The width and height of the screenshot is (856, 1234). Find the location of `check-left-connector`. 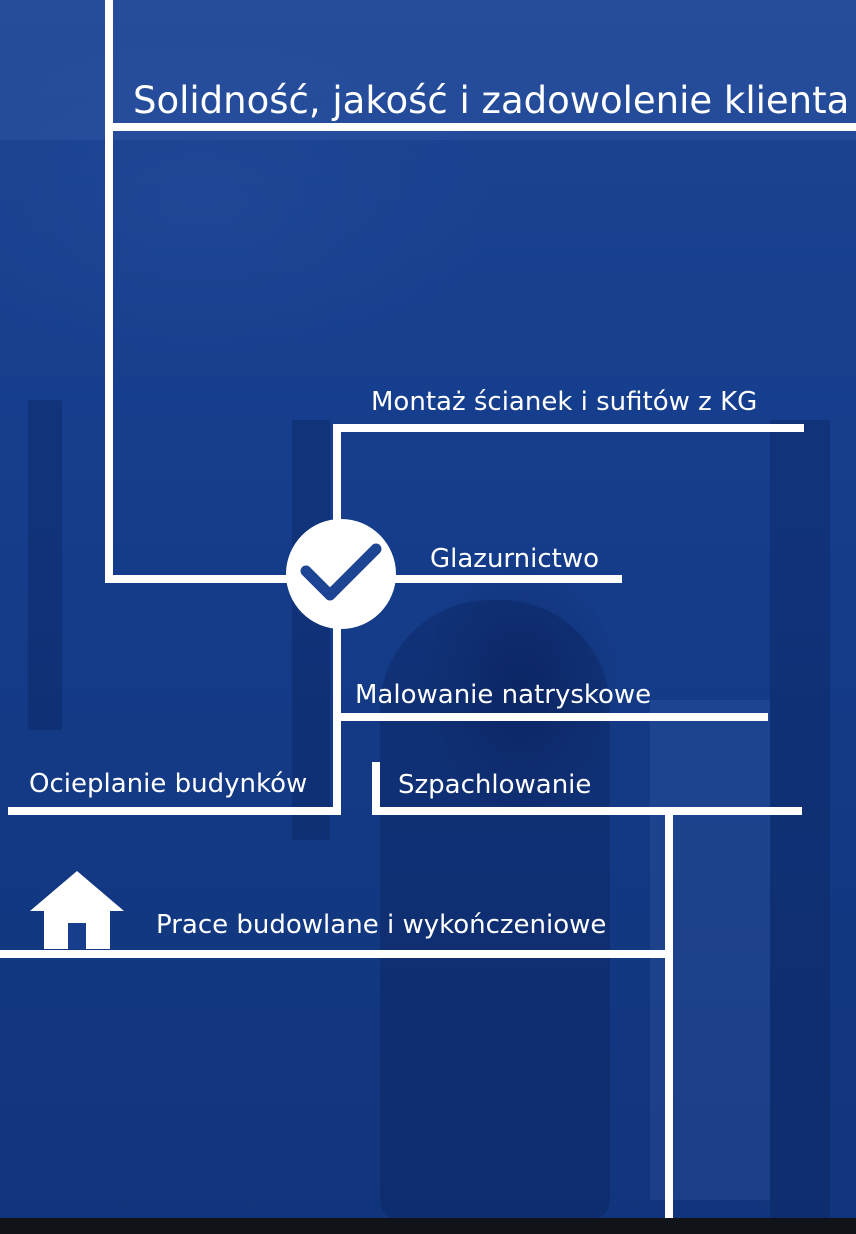

check-left-connector is located at coordinates (197, 579).